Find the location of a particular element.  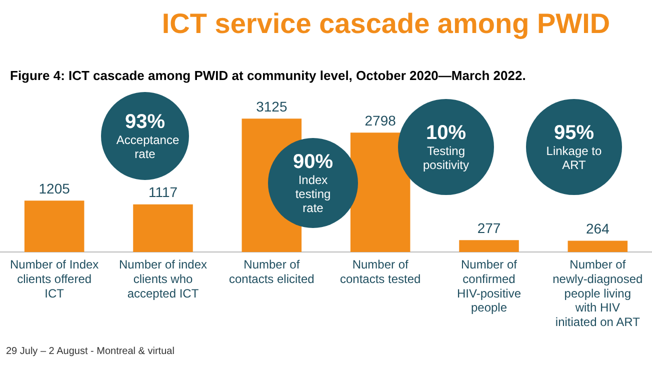

circle-shape: 10% Testing positivity is located at coordinates (446, 147).